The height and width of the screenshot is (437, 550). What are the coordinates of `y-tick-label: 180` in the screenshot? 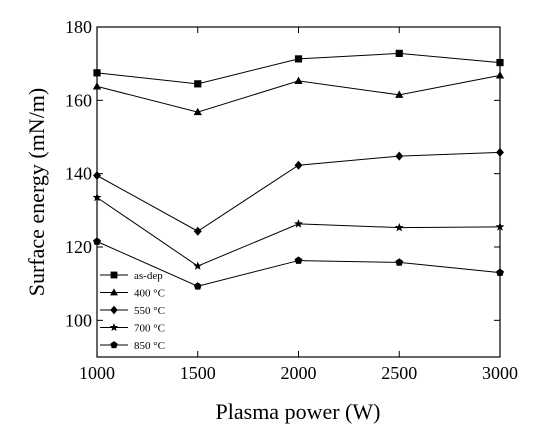 It's located at (78, 27).